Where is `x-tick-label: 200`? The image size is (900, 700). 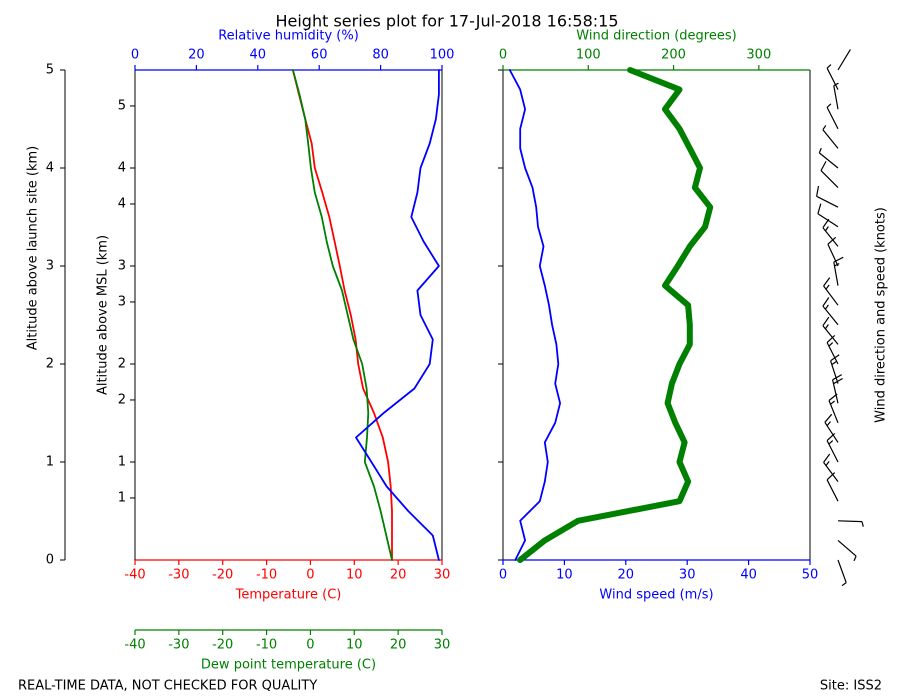
x-tick-label: 200 is located at coordinates (673, 55).